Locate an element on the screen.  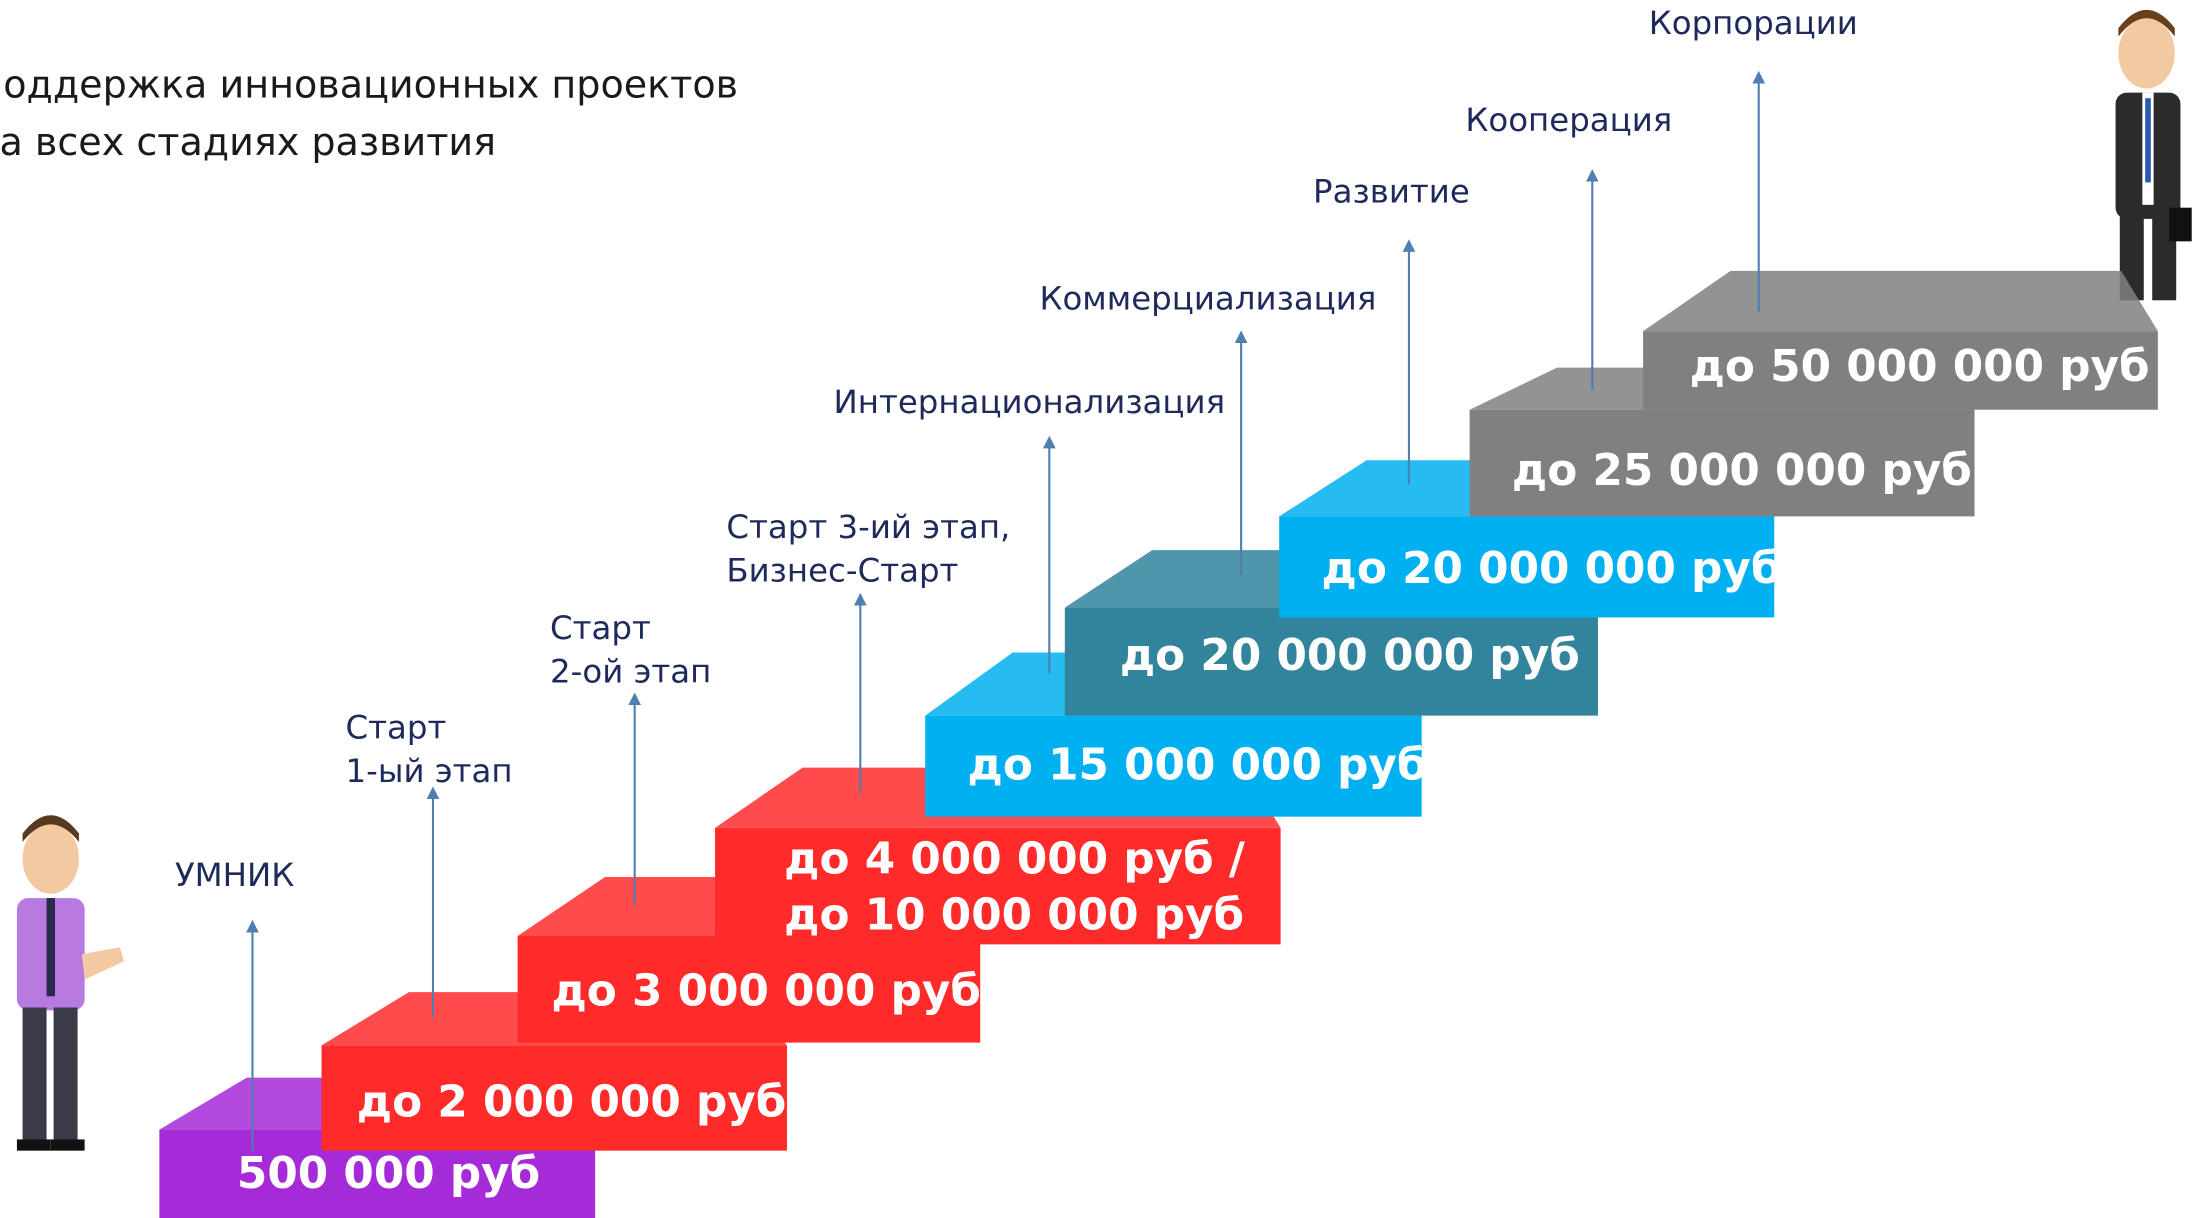
amount: до 2 000 000 руб is located at coordinates (572, 1102).